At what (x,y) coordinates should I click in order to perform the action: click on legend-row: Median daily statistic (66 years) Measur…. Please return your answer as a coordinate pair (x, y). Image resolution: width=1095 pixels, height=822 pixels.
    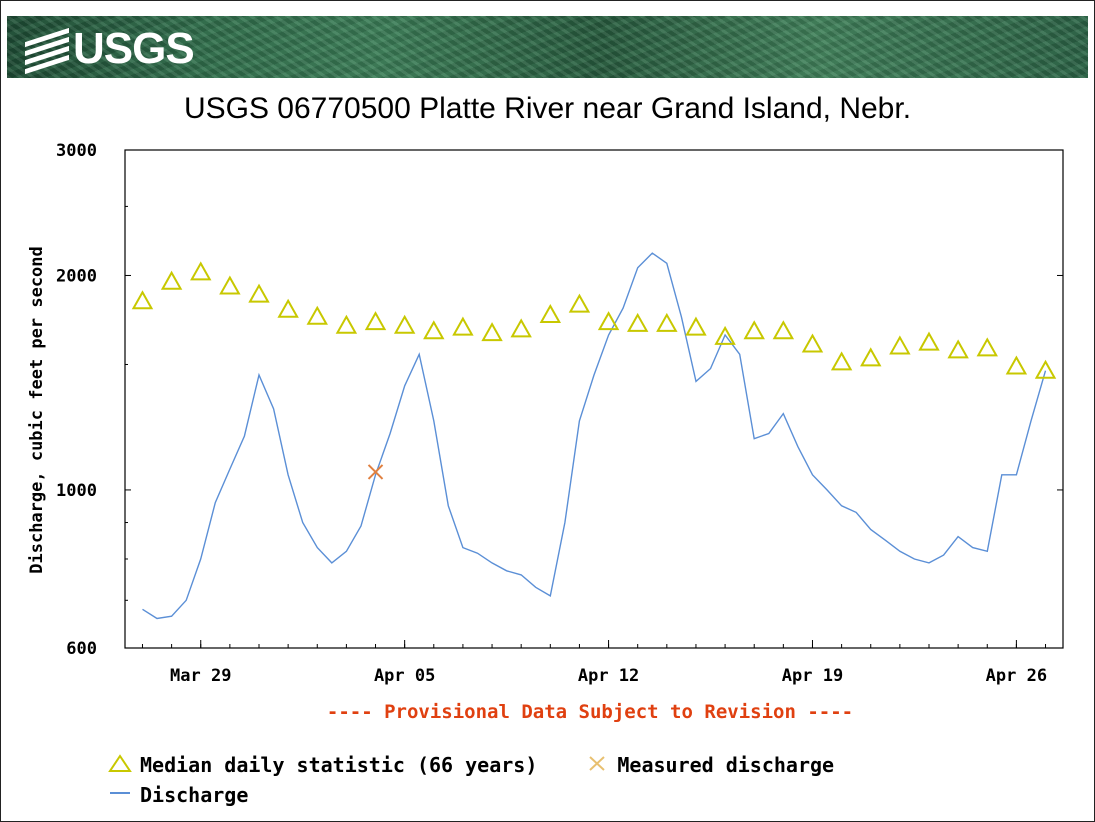
    Looking at the image, I should click on (487, 765).